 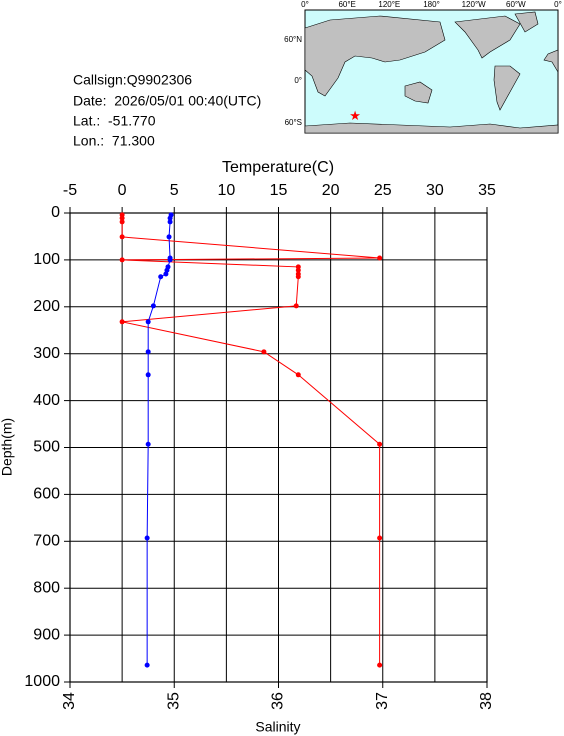 What do you see at coordinates (278, 701) in the screenshot?
I see `x2-tick-label: 36` at bounding box center [278, 701].